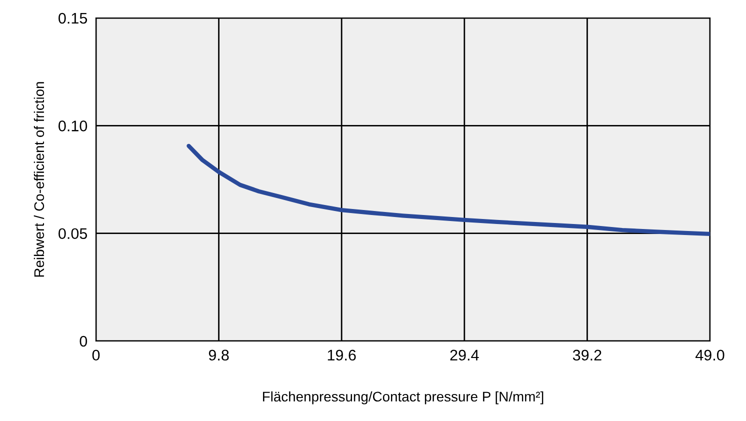 This screenshot has height=421, width=746. I want to click on x-axis-title: Flächenpressung/Contact pressure P [N/mm²], so click(403, 397).